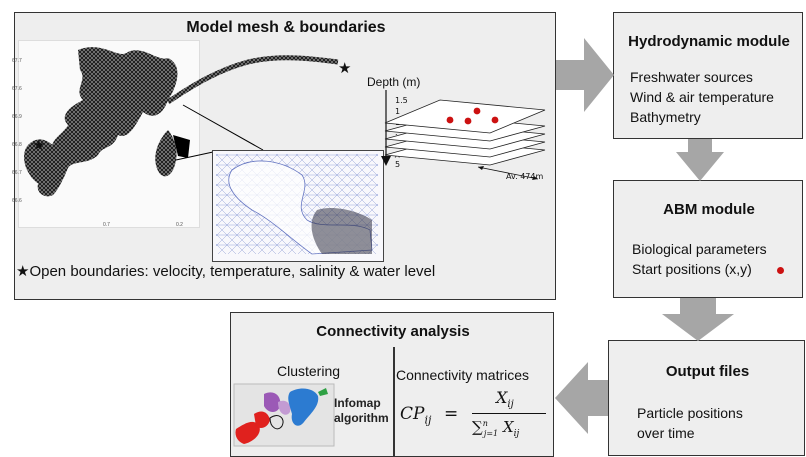  I want to click on output-item-time: over time, so click(666, 433).